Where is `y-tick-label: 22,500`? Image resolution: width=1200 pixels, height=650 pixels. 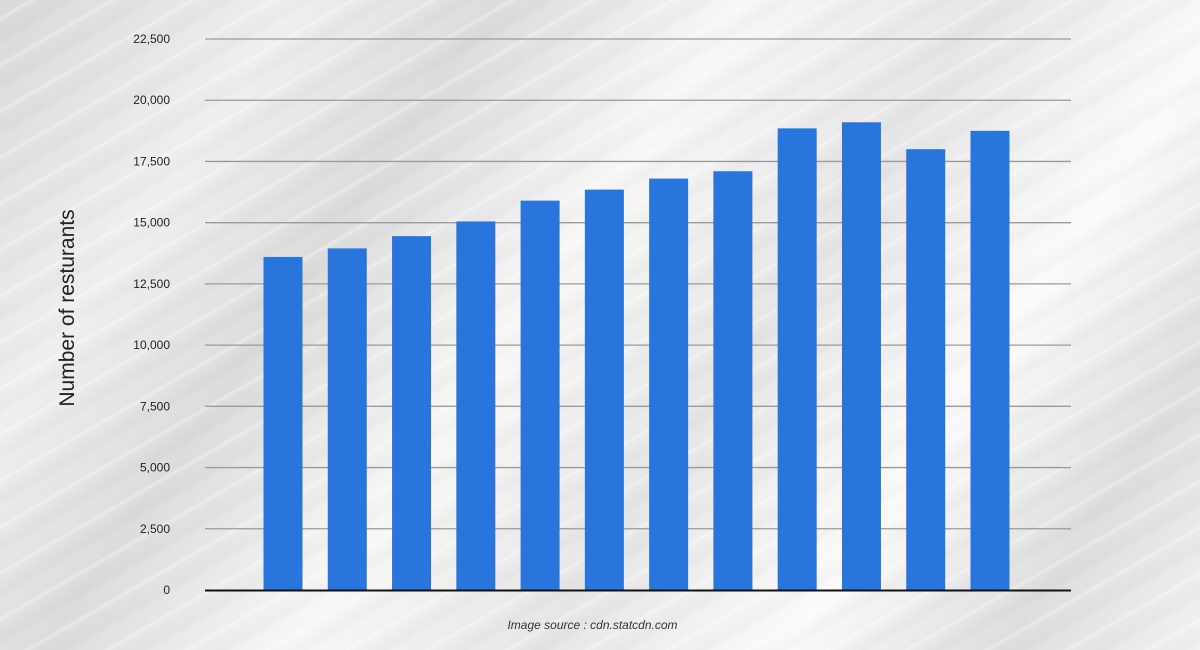 y-tick-label: 22,500 is located at coordinates (151, 39).